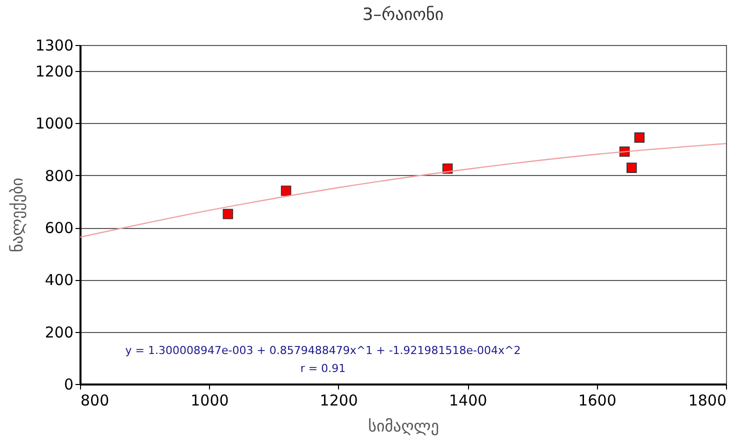  I want to click on annotation: y = 1.300008947e-003 + 0.8579488479x^1 + -1.921981518e-004x^2, so click(323, 350).